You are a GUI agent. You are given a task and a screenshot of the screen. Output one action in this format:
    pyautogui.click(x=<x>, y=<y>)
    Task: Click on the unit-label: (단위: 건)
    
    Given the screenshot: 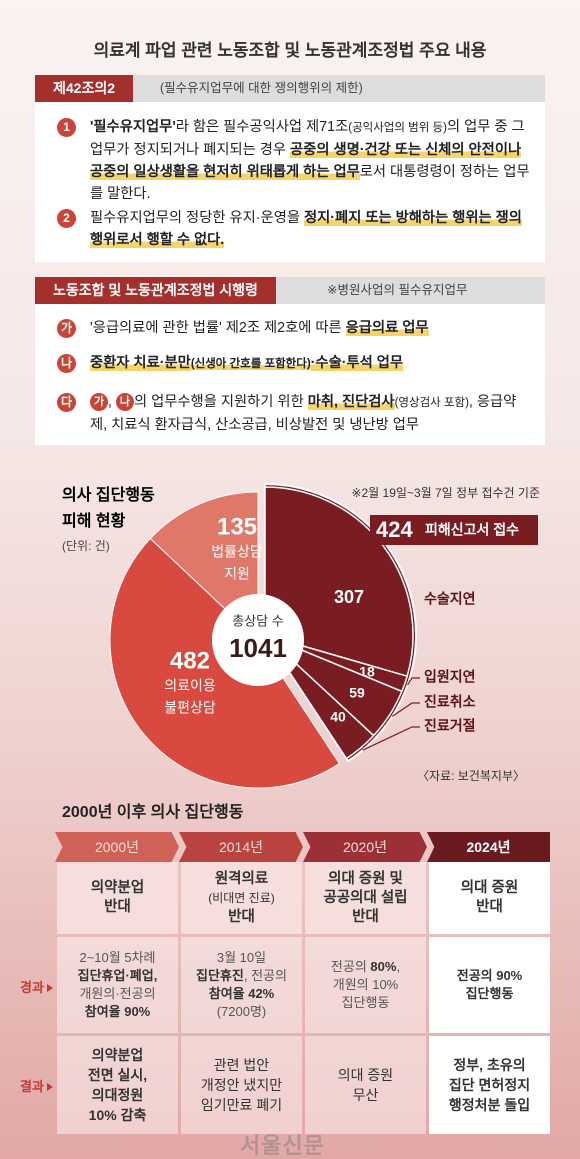 What is the action you would take?
    pyautogui.click(x=86, y=546)
    